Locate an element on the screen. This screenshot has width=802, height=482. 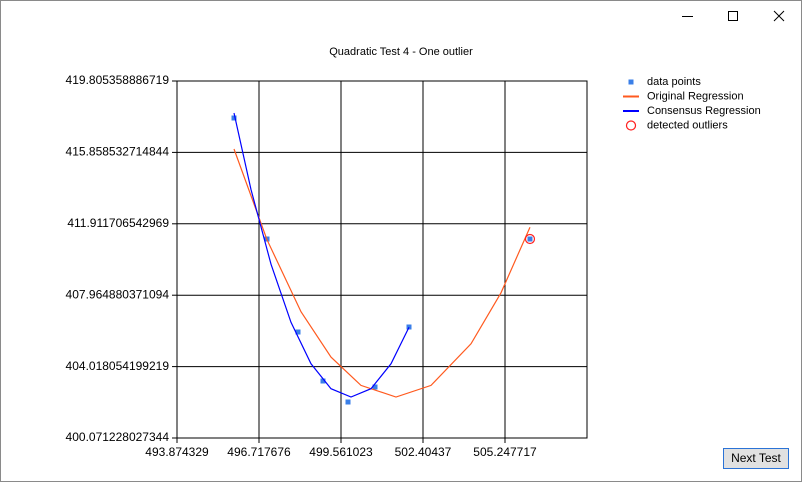
outlier-marker is located at coordinates (530, 239).